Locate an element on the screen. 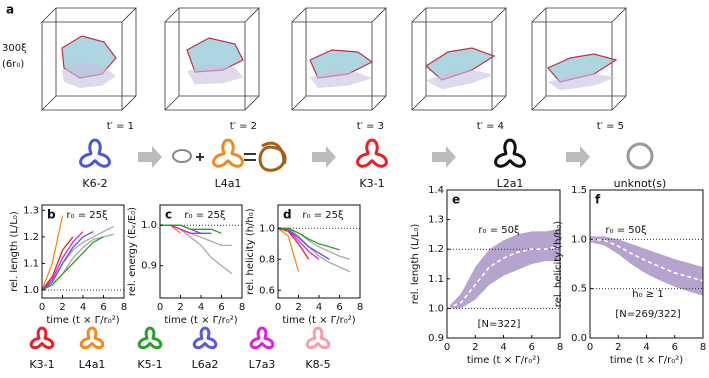 Image resolution: width=709 pixels, height=378 pixels. legend-label: L7a3 is located at coordinates (262, 364).